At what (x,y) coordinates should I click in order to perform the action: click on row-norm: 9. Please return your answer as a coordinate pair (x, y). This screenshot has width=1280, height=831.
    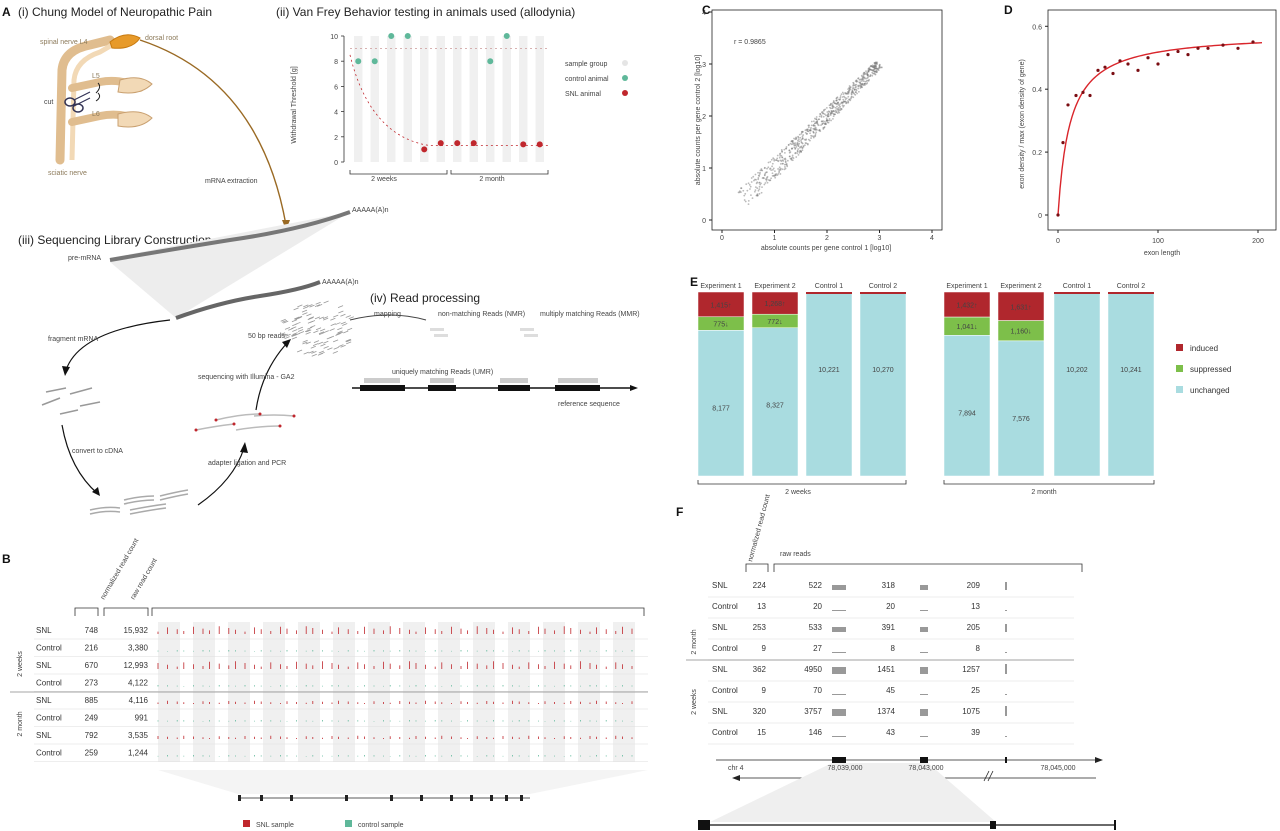
    Looking at the image, I should click on (764, 690).